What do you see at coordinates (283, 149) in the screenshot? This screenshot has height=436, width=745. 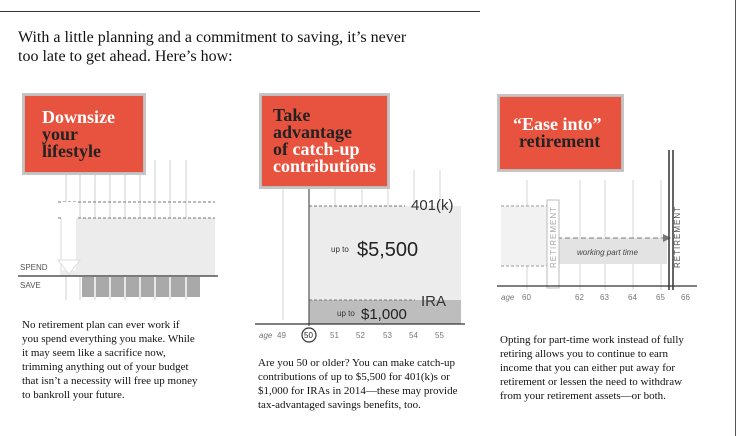 I see `catch-up-title-line-3a: of` at bounding box center [283, 149].